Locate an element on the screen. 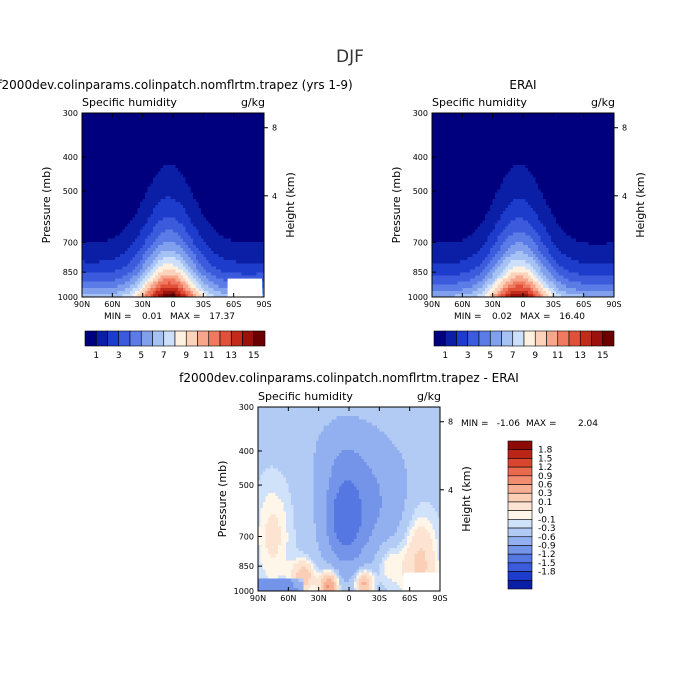 This screenshot has width=700, height=700. y-tick-label: 700 is located at coordinates (70, 242).